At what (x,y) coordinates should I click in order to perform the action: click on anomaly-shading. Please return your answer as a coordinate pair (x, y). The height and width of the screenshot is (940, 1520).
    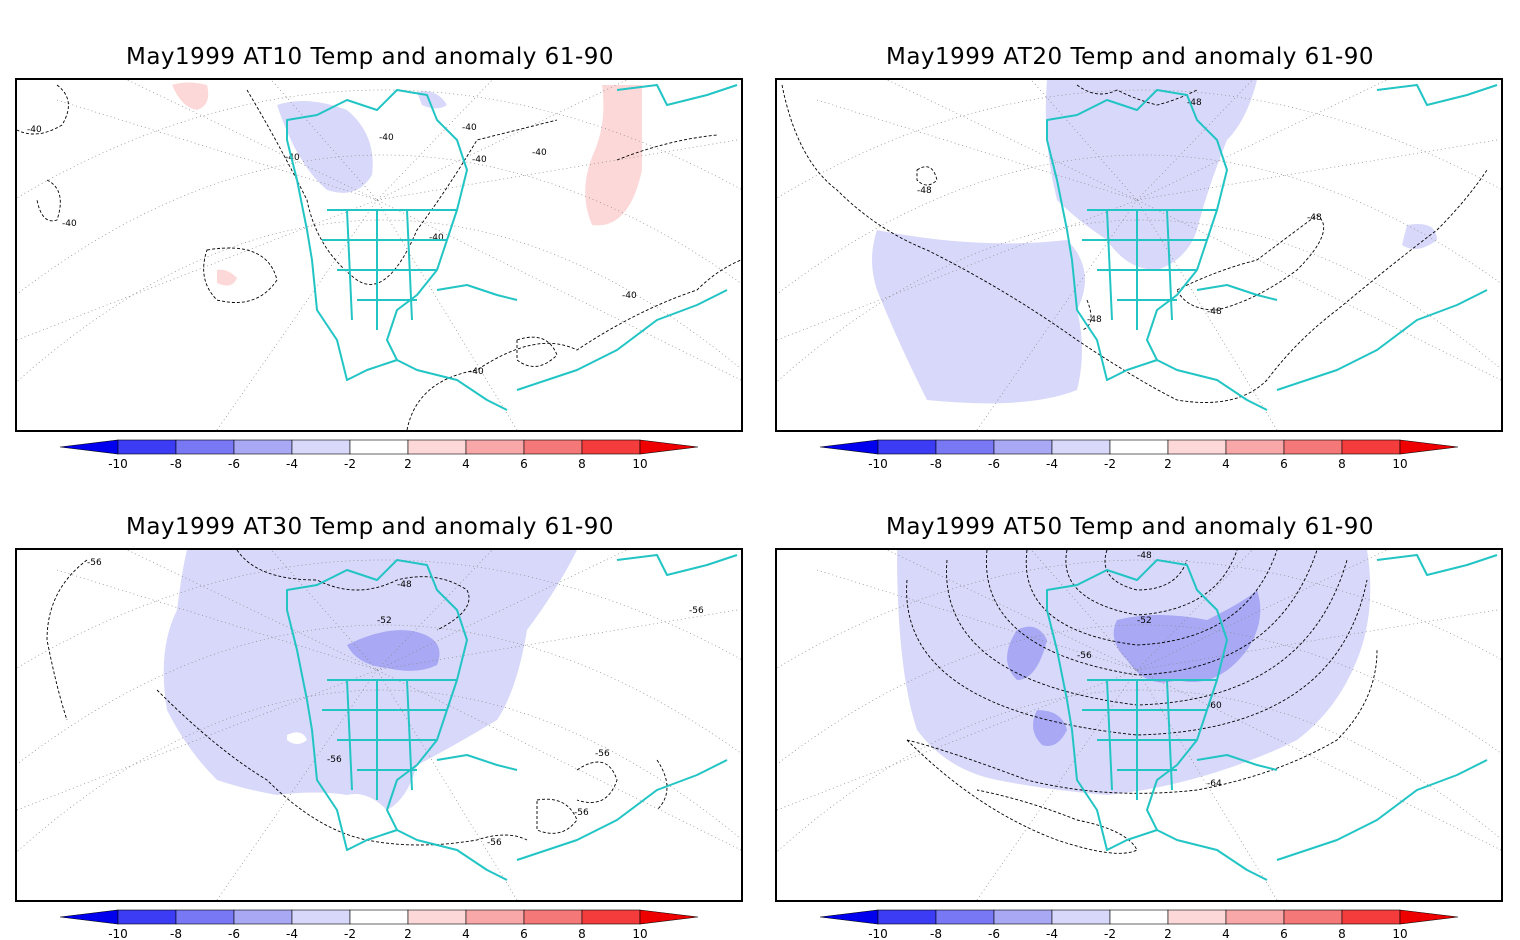
    Looking at the image, I should click on (1134, 672).